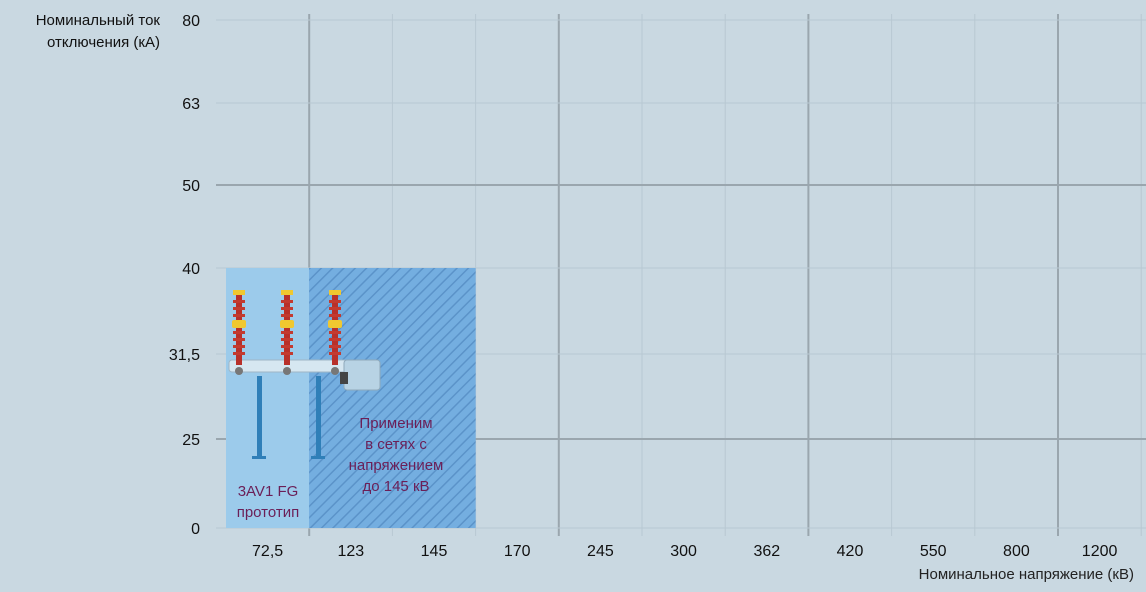  Describe the element at coordinates (933, 551) in the screenshot. I see `x-tick-label: 550` at that location.